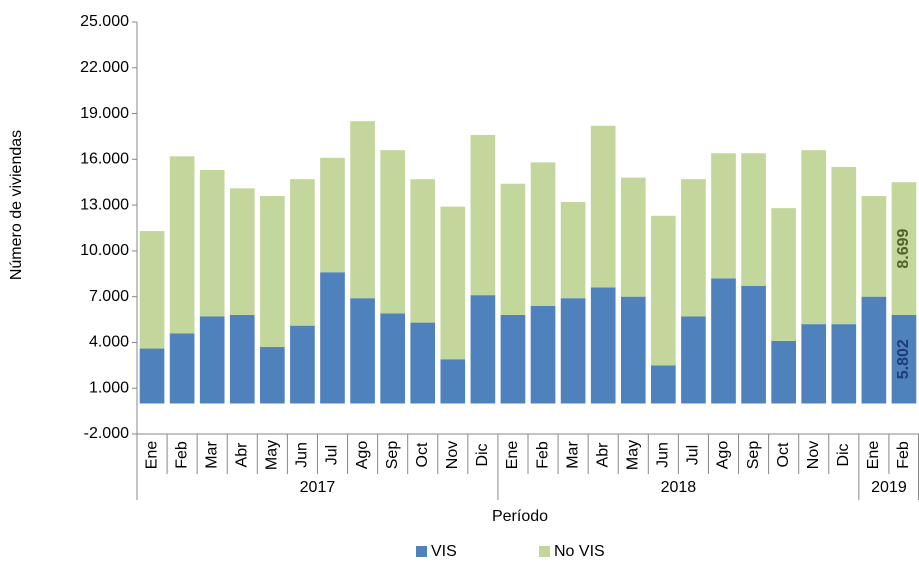 The width and height of the screenshot is (919, 569). I want to click on y-tick-label: 10.000, so click(104, 250).